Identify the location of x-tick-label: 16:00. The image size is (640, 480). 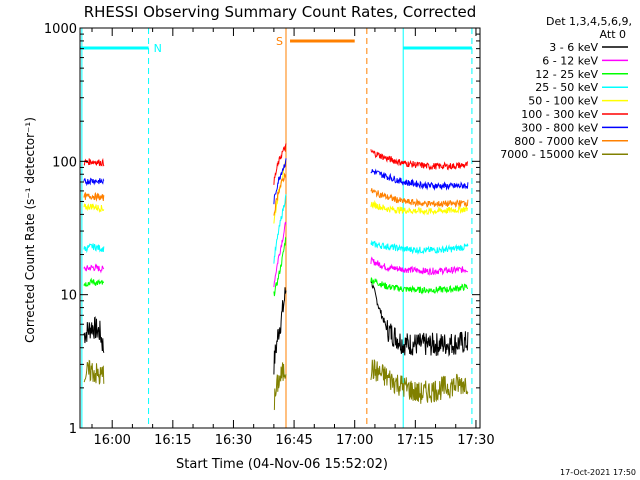
(111, 440).